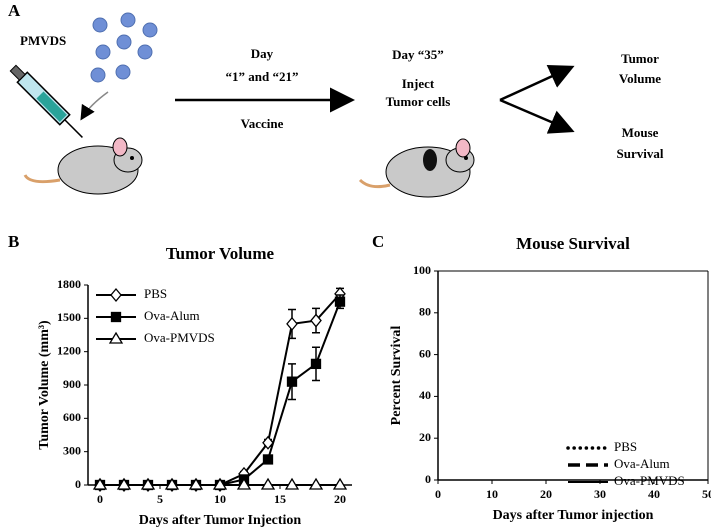 This screenshot has width=711, height=531. What do you see at coordinates (640, 58) in the screenshot?
I see `label: Tumor` at bounding box center [640, 58].